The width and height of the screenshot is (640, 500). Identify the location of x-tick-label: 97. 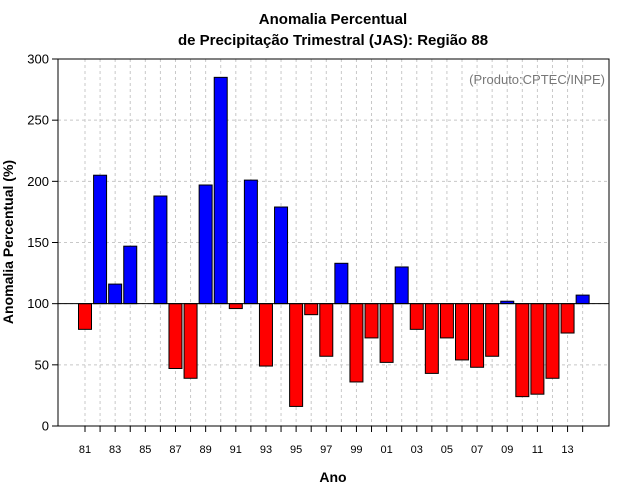
(326, 450).